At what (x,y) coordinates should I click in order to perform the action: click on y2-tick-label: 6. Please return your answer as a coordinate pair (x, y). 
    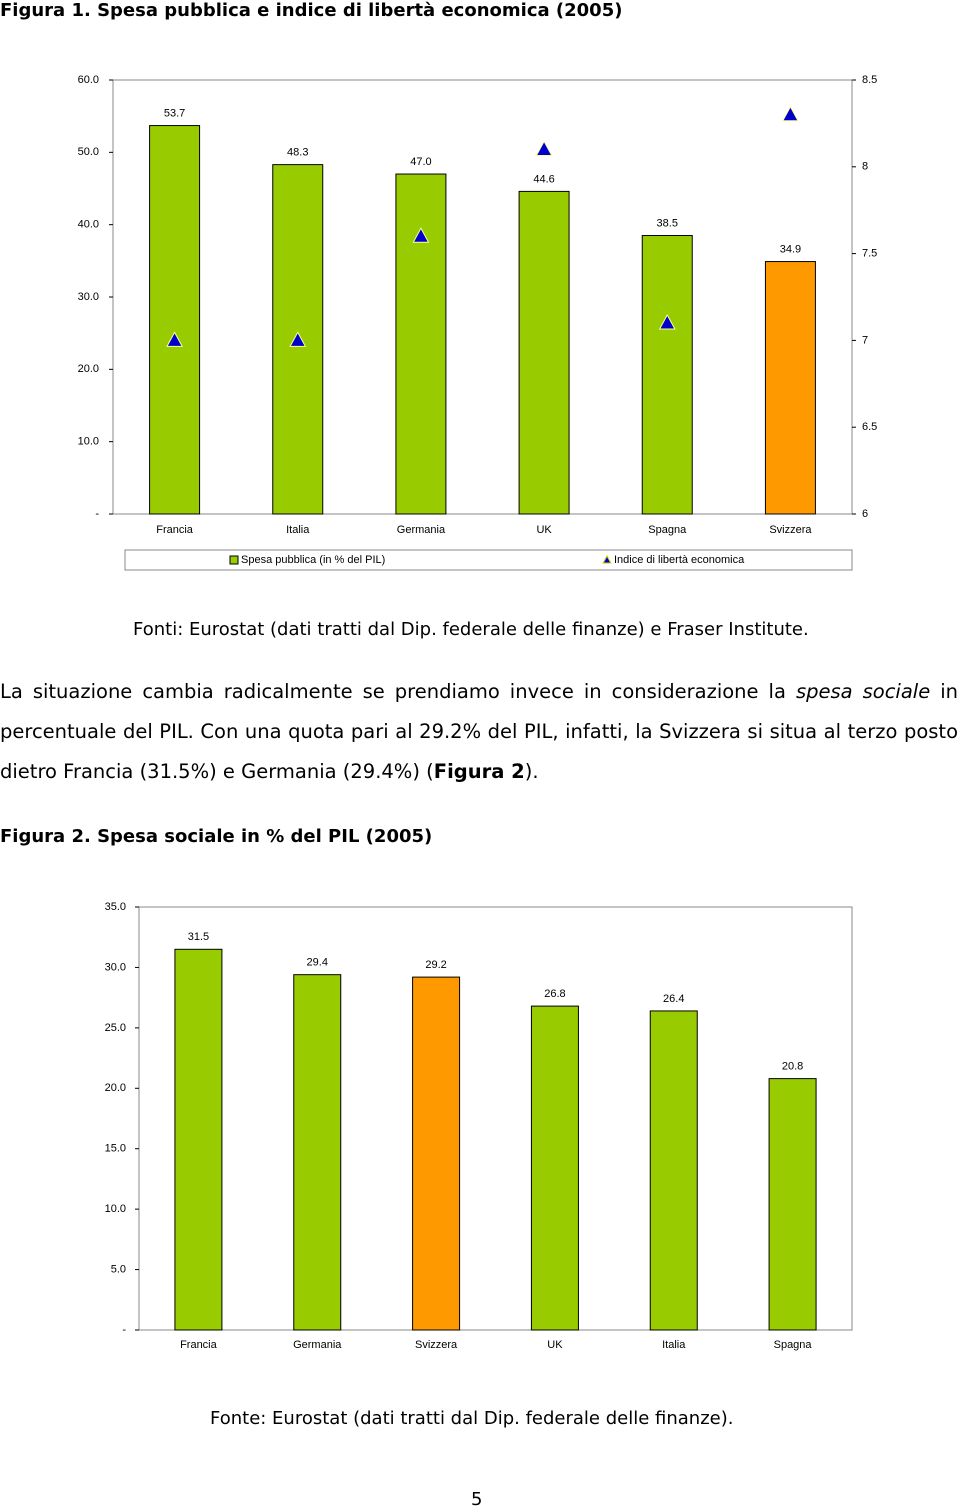
    Looking at the image, I should click on (865, 514).